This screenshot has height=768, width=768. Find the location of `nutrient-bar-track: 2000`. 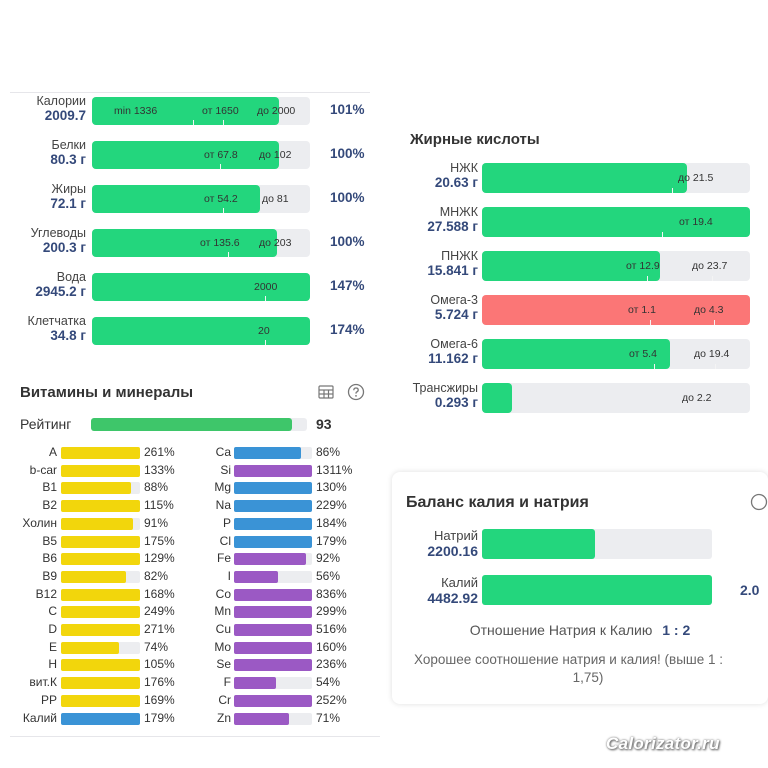

nutrient-bar-track: 2000 is located at coordinates (201, 287).